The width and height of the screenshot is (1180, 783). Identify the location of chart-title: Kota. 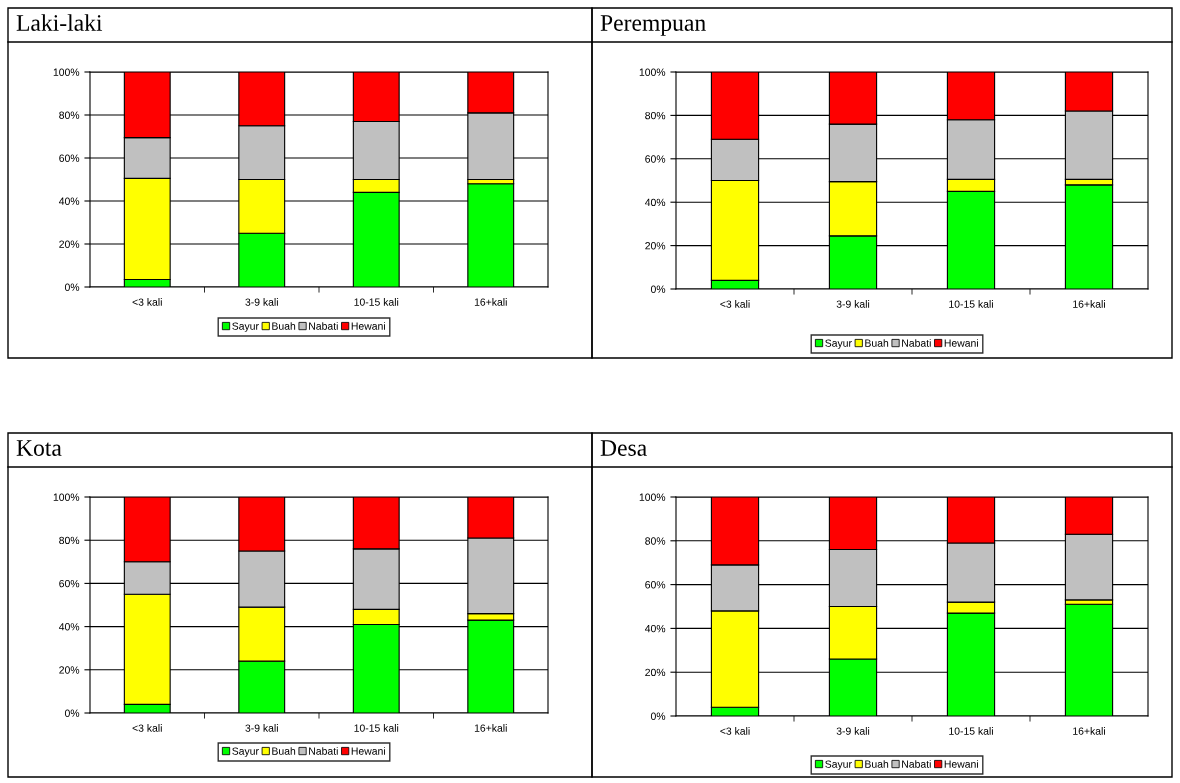
(39, 448).